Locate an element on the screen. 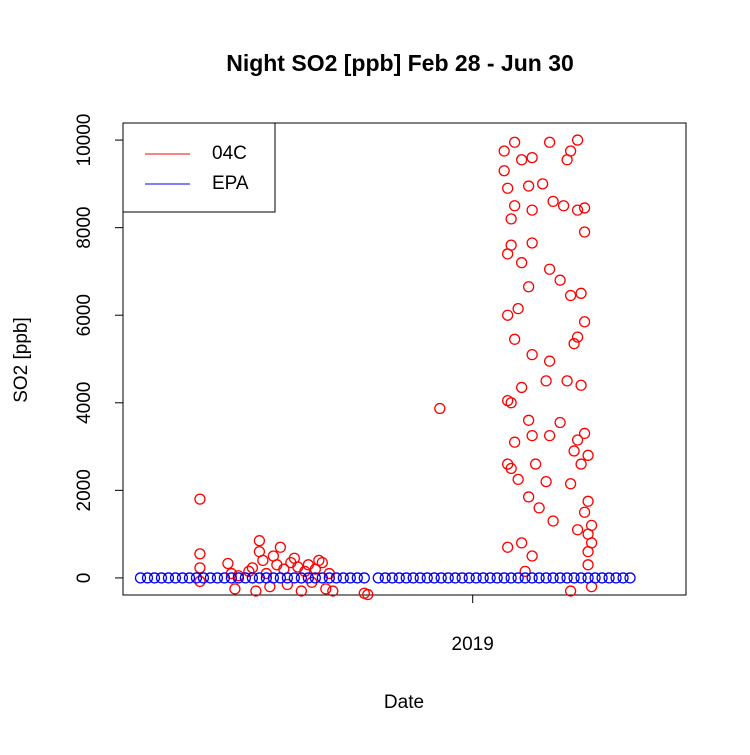  legend-label: EPA is located at coordinates (230, 183).